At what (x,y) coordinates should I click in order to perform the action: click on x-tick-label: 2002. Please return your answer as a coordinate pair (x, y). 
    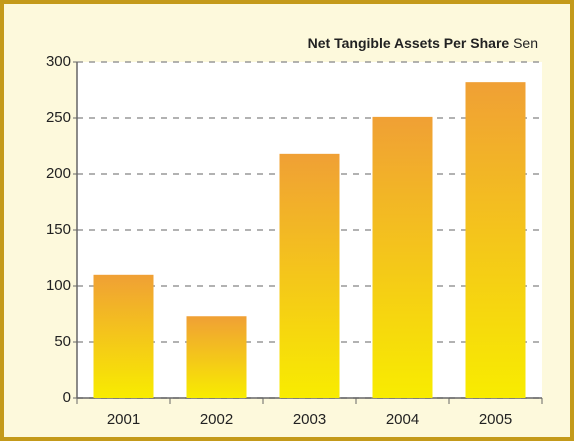
    Looking at the image, I should click on (216, 419).